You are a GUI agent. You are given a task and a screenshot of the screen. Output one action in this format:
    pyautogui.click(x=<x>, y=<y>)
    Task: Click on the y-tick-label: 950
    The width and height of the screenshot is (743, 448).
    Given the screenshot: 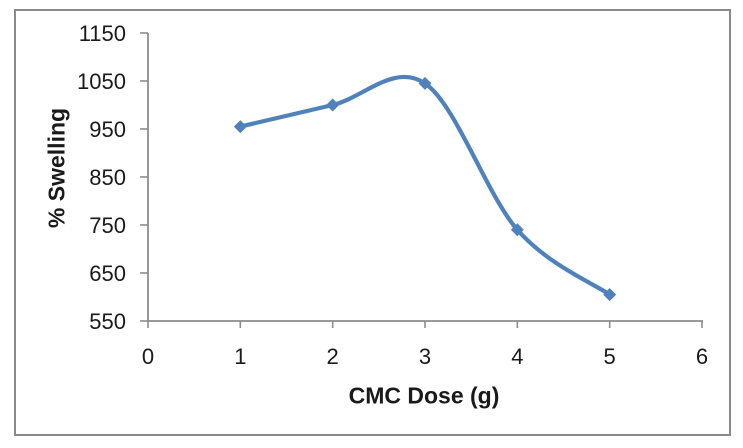 What is the action you would take?
    pyautogui.click(x=107, y=129)
    